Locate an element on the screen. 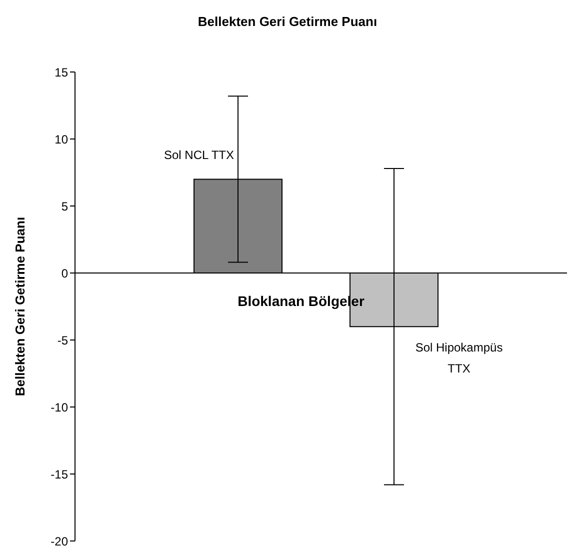  y-tick-label: 15 is located at coordinates (61, 72).